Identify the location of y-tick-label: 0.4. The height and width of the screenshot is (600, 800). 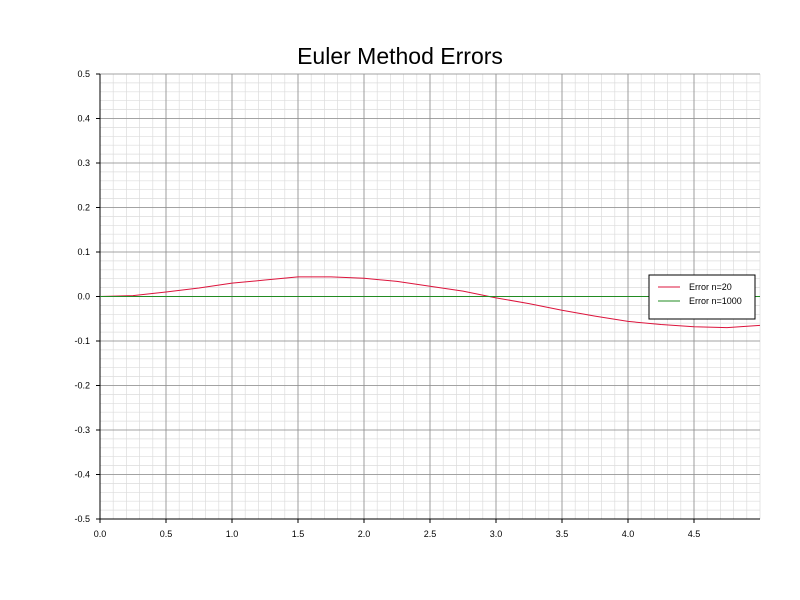
(83, 119).